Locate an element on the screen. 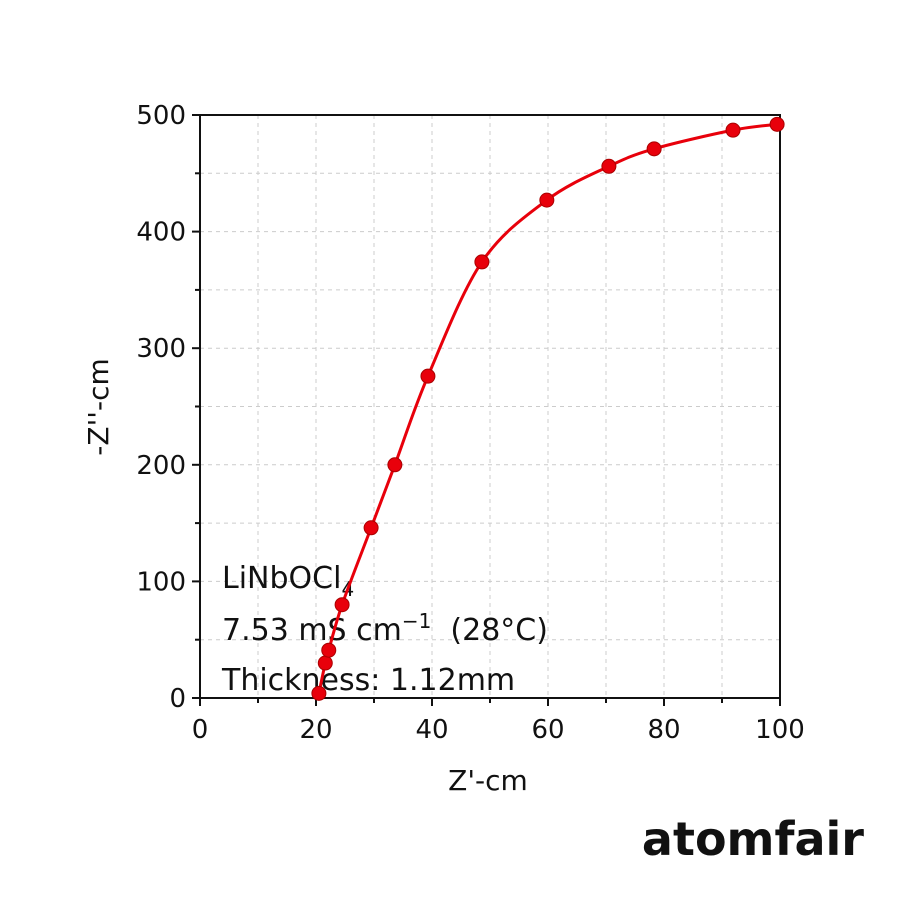 This screenshot has width=900, height=904. y-axis-label: -Z''-cm is located at coordinates (98, 406).